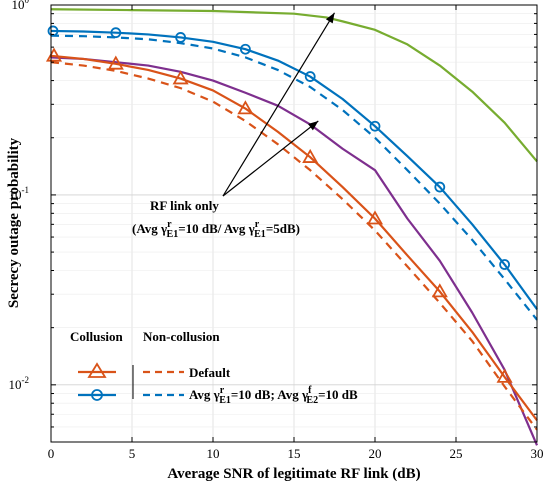 The width and height of the screenshot is (550, 492). I want to click on x-tick-label: 10, so click(213, 453).